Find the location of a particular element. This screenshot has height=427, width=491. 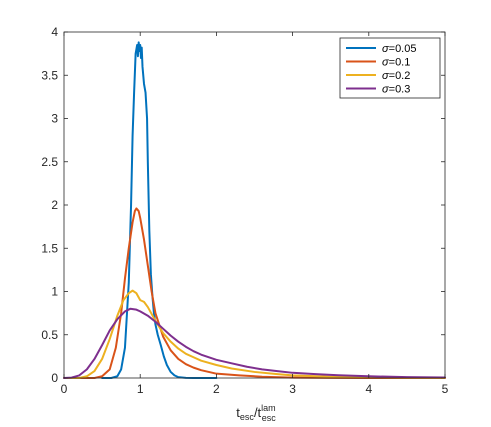

legend-value: =0.1 is located at coordinates (400, 63).